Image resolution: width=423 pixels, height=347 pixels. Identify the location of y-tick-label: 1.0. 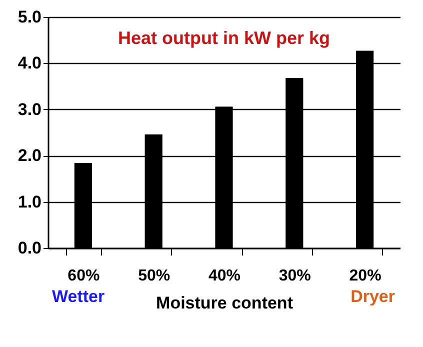
(30, 202).